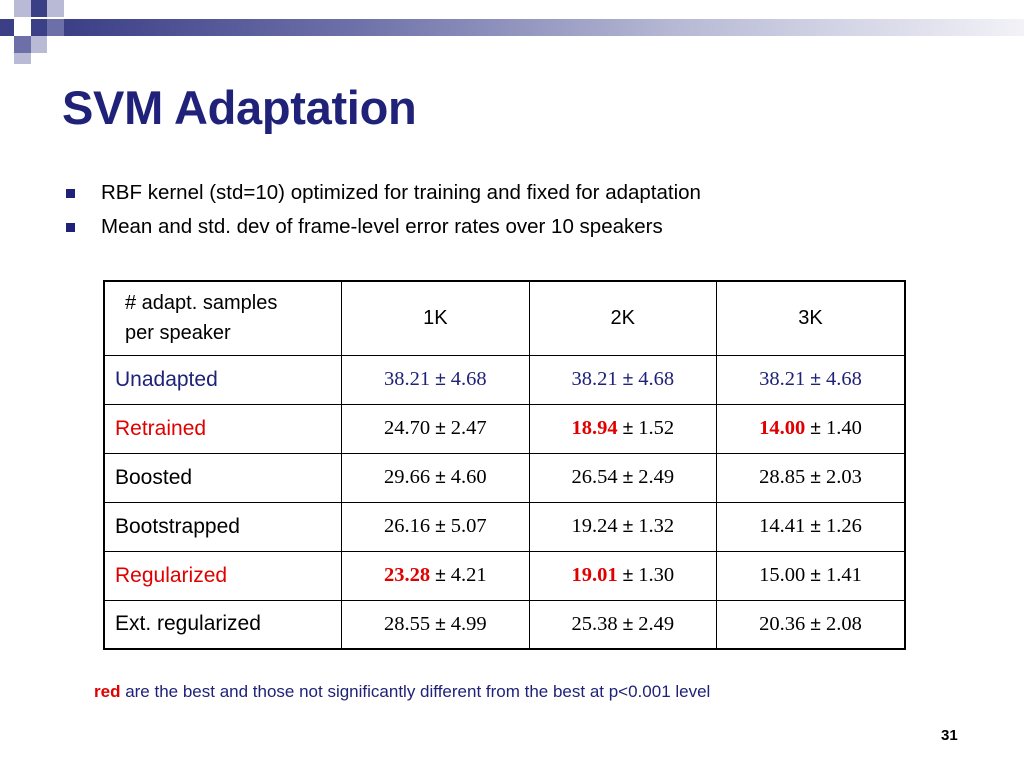  What do you see at coordinates (178, 333) in the screenshot?
I see `header-label-line: per speaker` at bounding box center [178, 333].